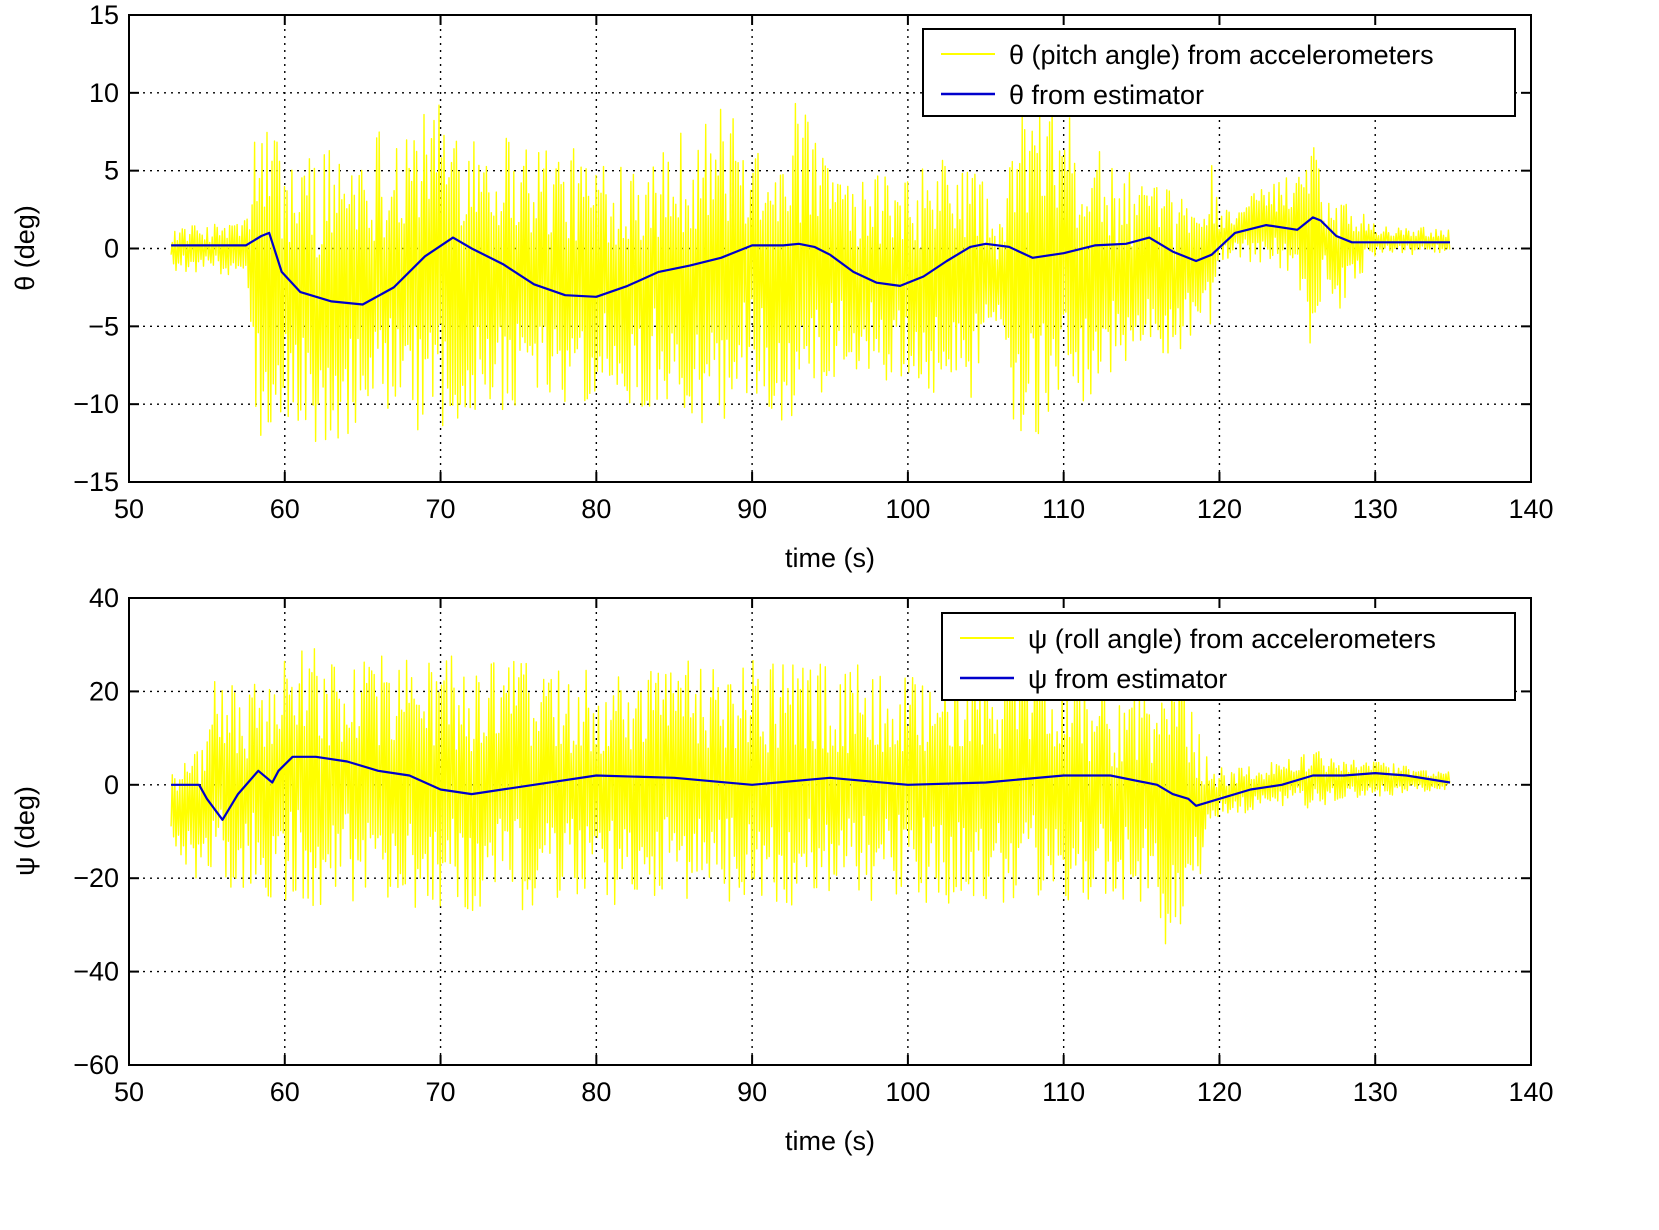 Image resolution: width=1659 pixels, height=1230 pixels. Describe the element at coordinates (129, 509) in the screenshot. I see `pitch-x-tick-label: 50` at that location.